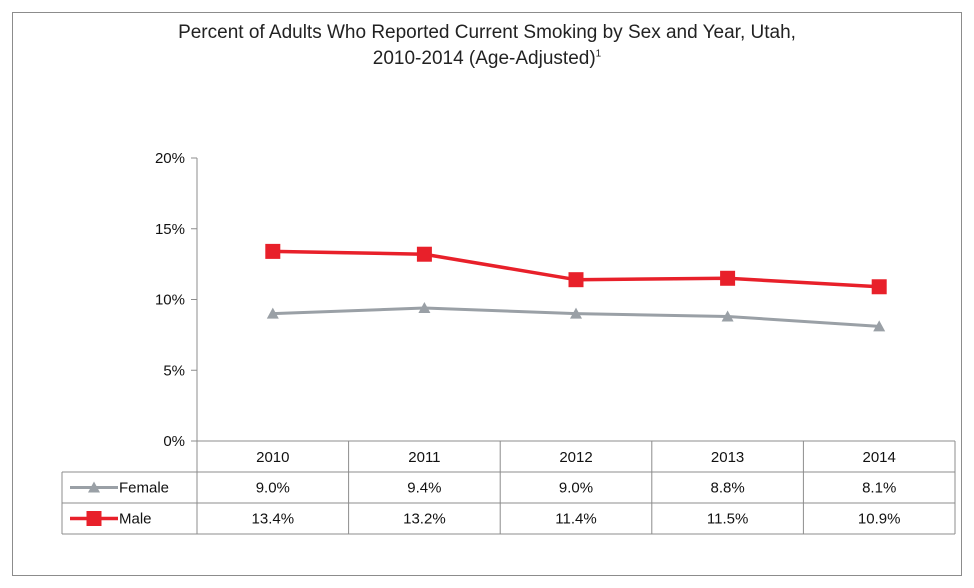  I want to click on female-legend-marker, so click(94, 487).